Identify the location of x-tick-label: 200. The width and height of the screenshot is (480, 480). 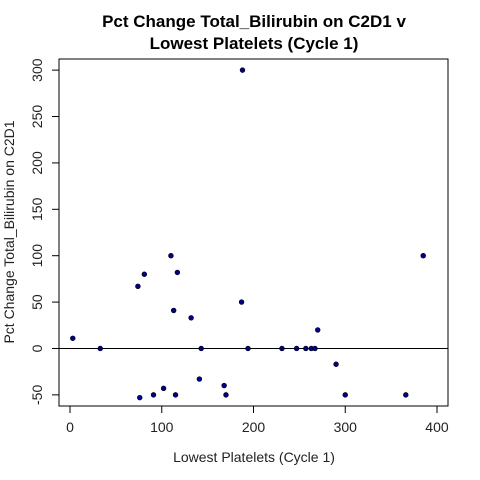
(254, 427).